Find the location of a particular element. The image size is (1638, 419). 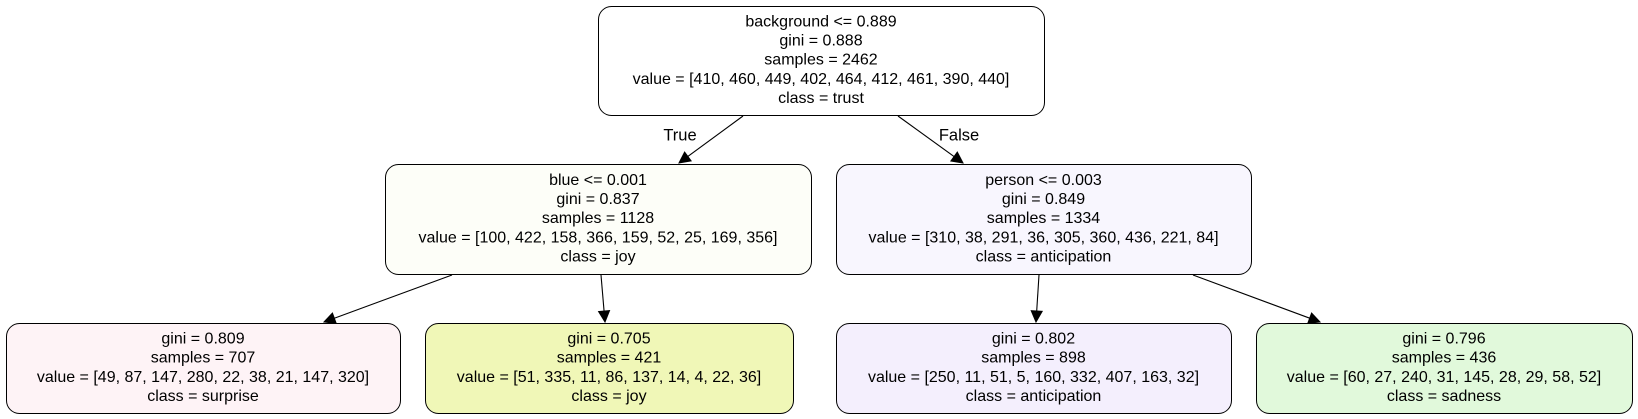

node-class: class = surprise is located at coordinates (203, 396).